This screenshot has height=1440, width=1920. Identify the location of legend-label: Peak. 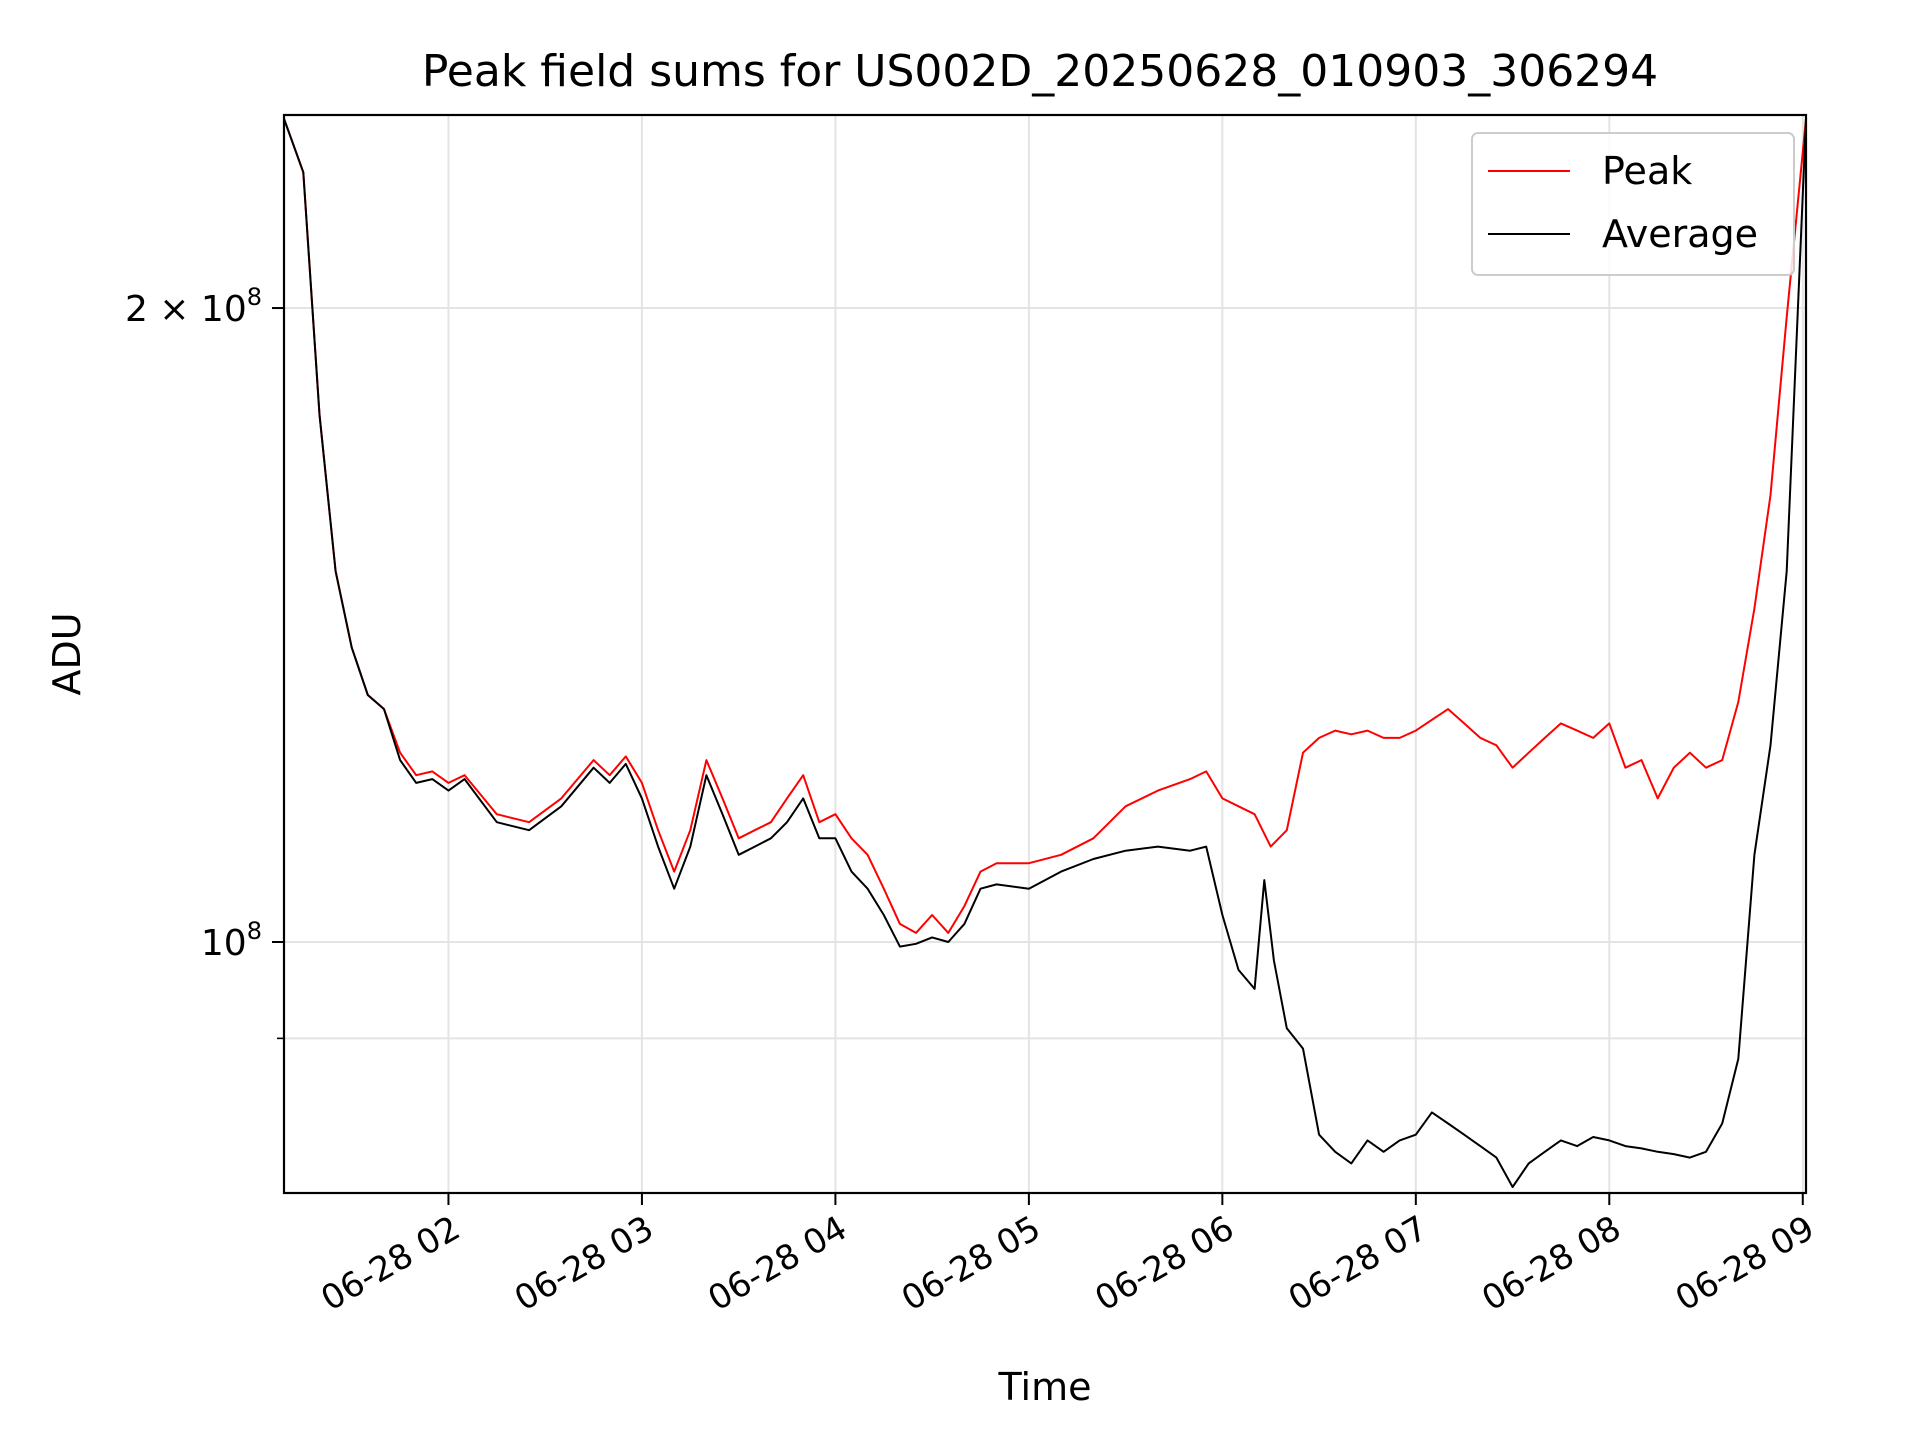
(1647, 171).